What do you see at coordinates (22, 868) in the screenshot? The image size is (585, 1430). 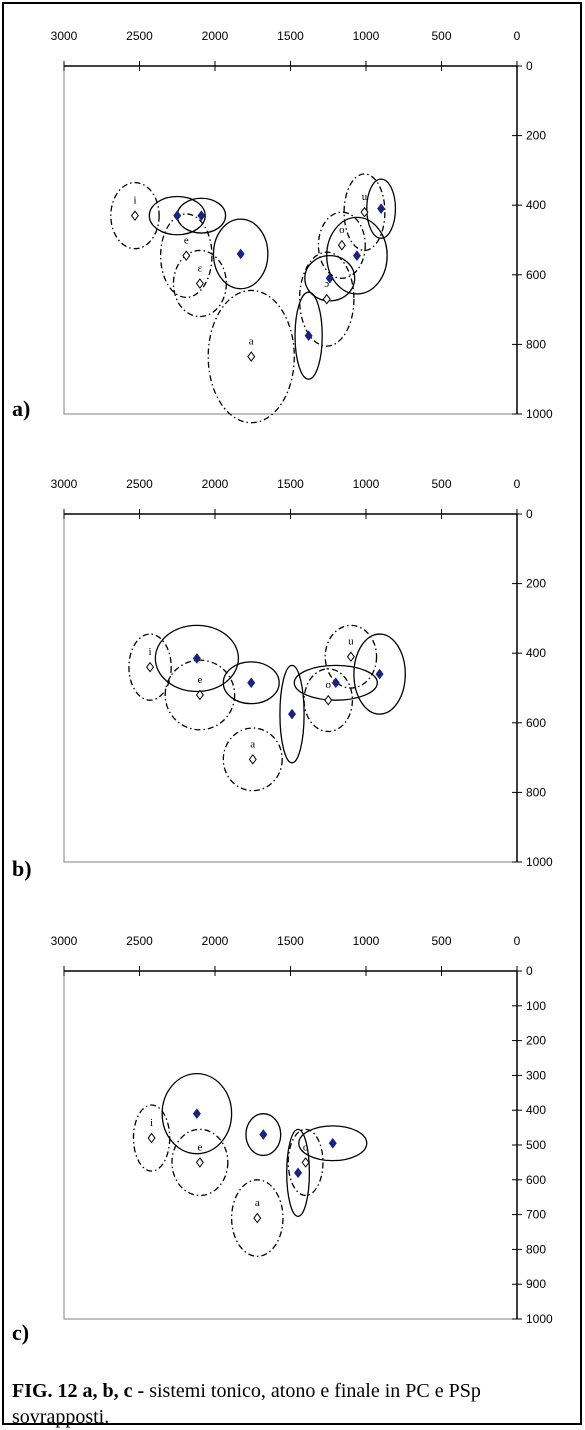 I see `panel-label-b: b)` at bounding box center [22, 868].